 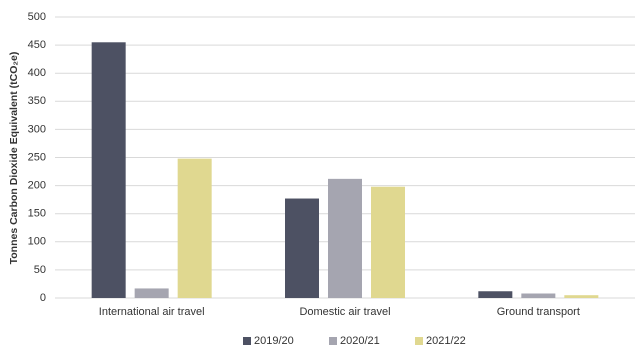 I want to click on y-tick-label: 100, so click(x=37, y=242).